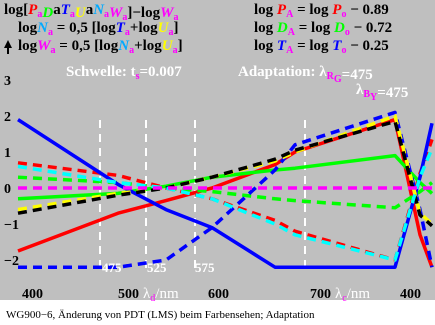 Image resolution: width=435 pixels, height=325 pixels. What do you see at coordinates (323, 29) in the screenshot?
I see `header-right-2: log DA = log Do − 0.72` at bounding box center [323, 29].